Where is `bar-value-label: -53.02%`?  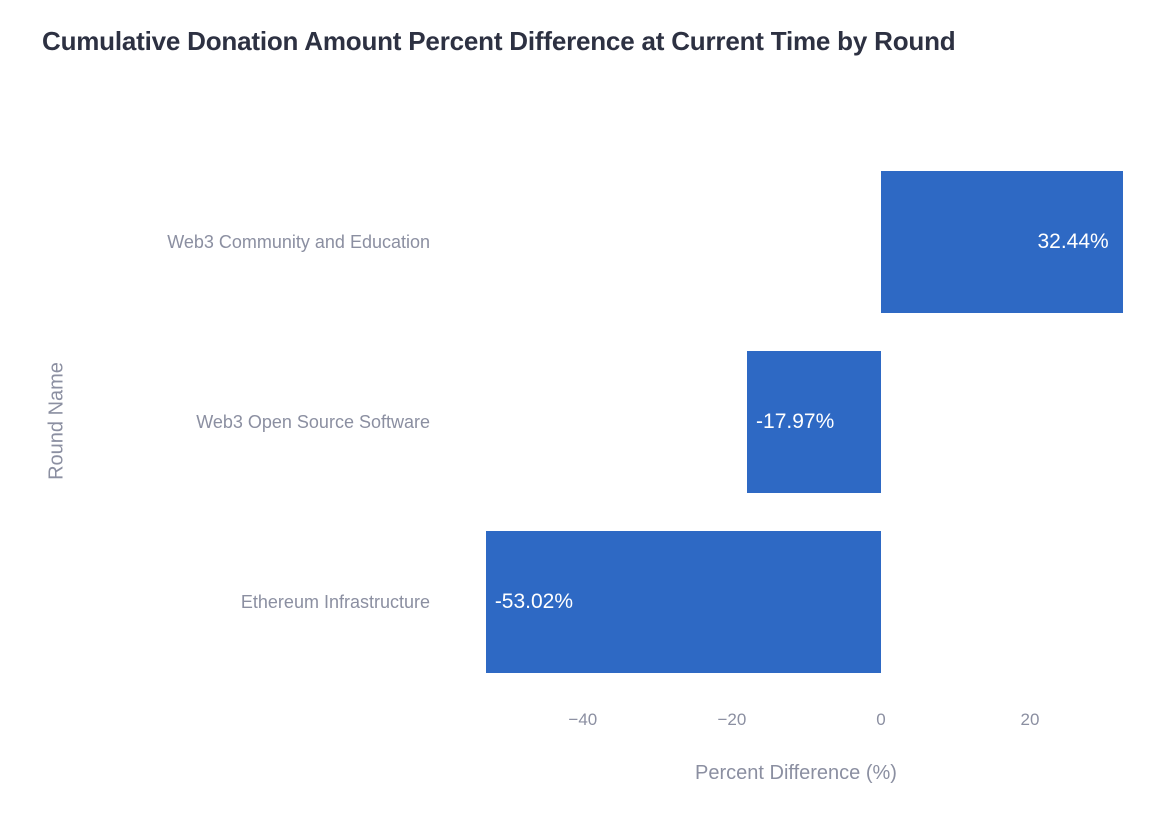
bar-value-label: -53.02% is located at coordinates (534, 601).